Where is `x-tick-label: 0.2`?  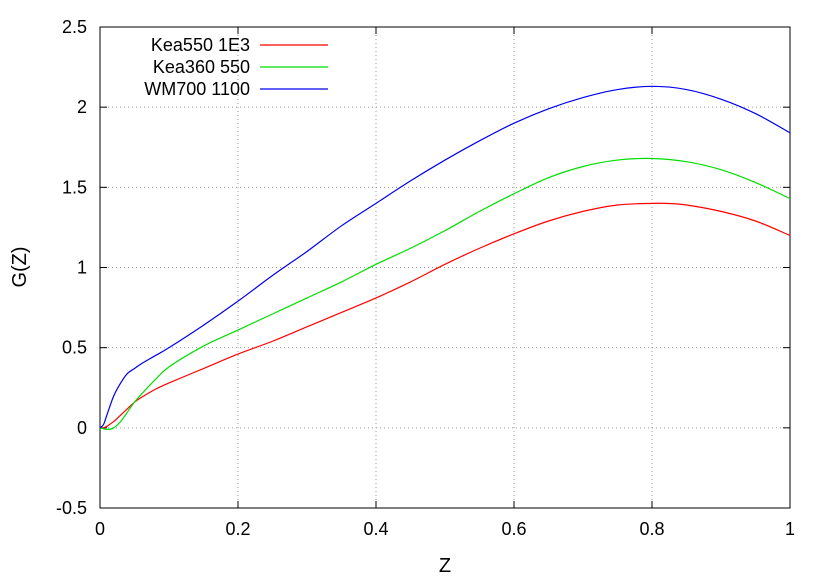
x-tick-label: 0.2 is located at coordinates (237, 529).